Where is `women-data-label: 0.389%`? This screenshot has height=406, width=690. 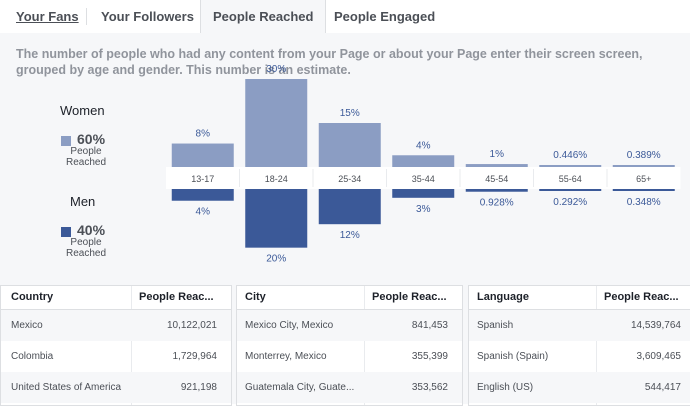 women-data-label: 0.389% is located at coordinates (644, 155).